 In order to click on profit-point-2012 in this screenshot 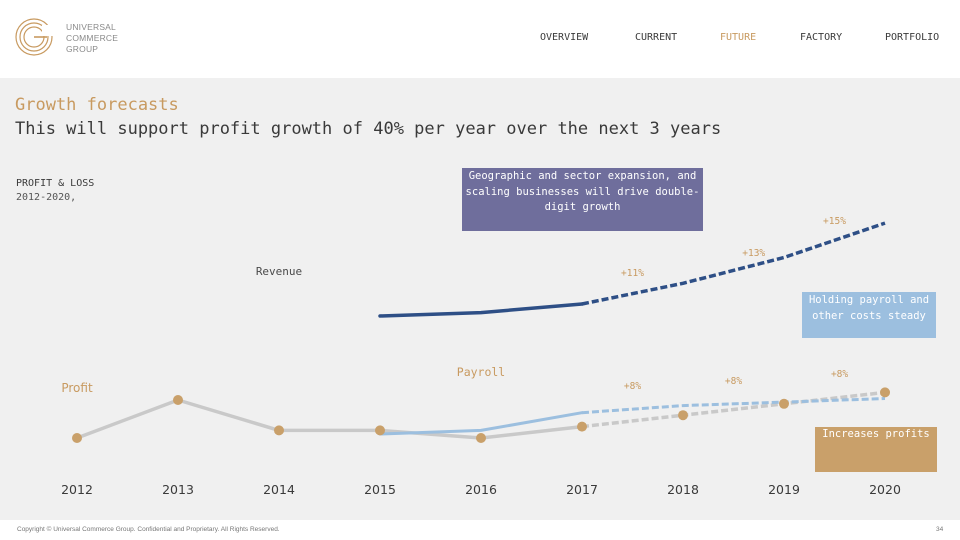, I will do `click(77, 438)`.